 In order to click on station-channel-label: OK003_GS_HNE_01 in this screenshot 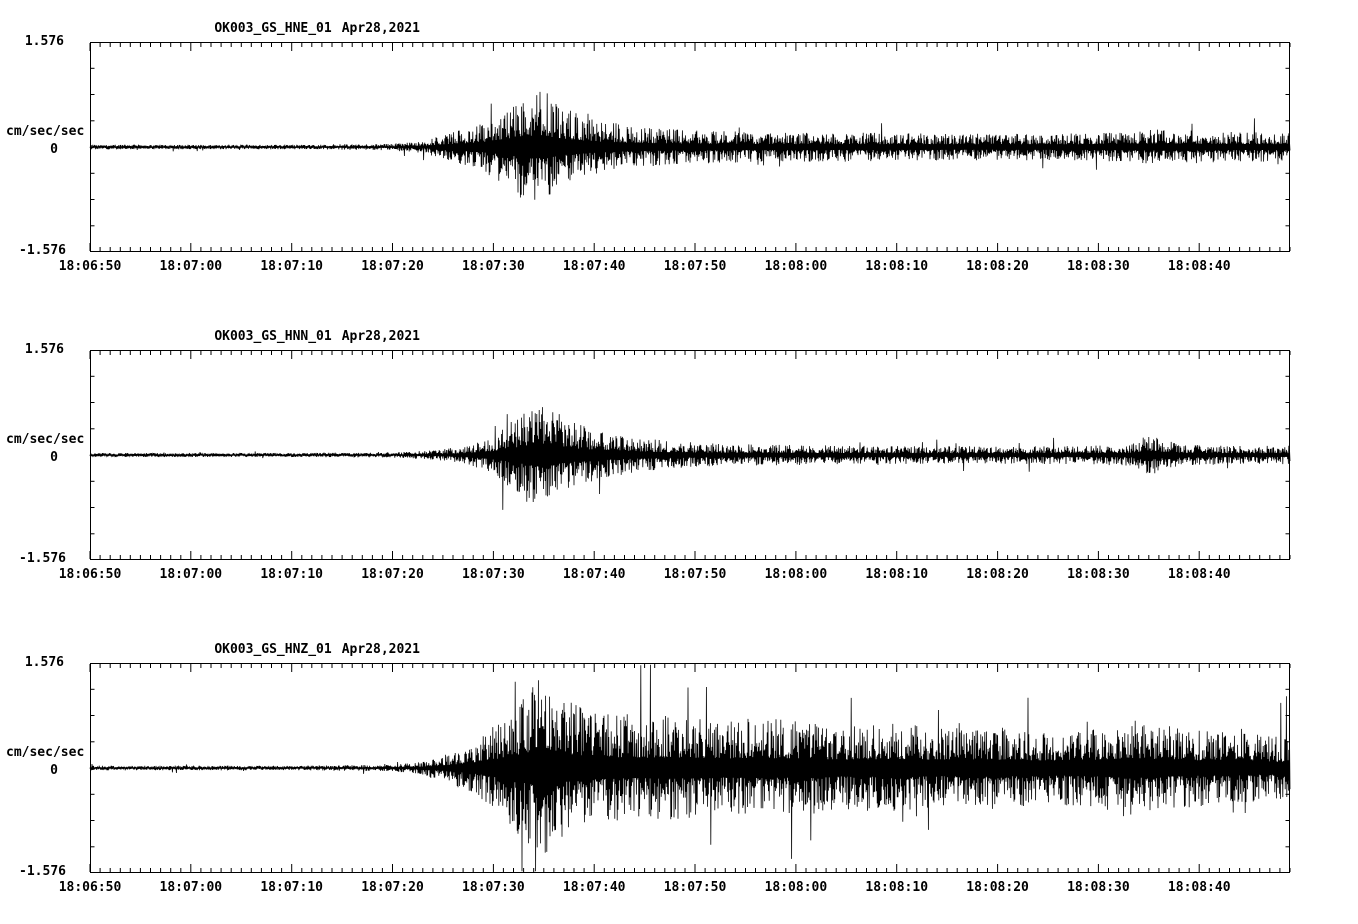, I will do `click(273, 28)`.